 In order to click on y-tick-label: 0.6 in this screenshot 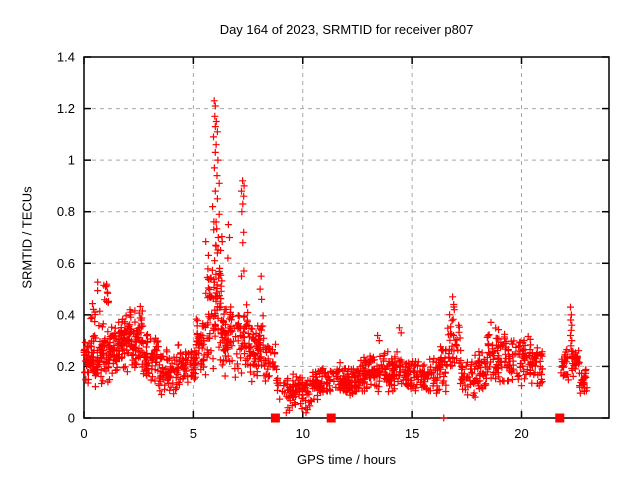, I will do `click(66, 263)`.